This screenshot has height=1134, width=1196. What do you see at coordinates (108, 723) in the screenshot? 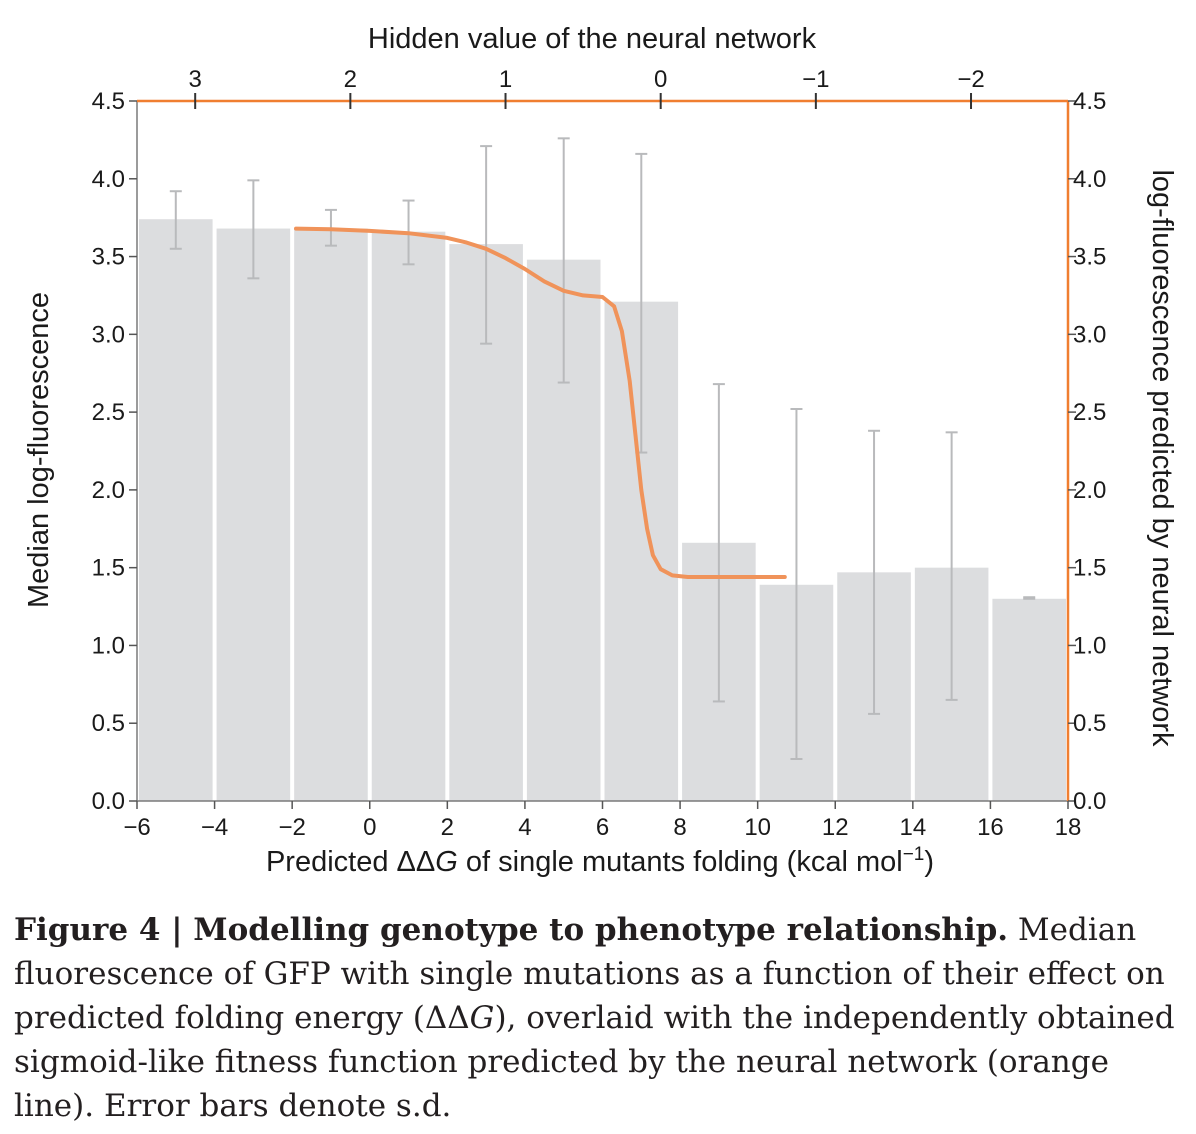
I see `y-tick-label-1: 0.5` at bounding box center [108, 723].